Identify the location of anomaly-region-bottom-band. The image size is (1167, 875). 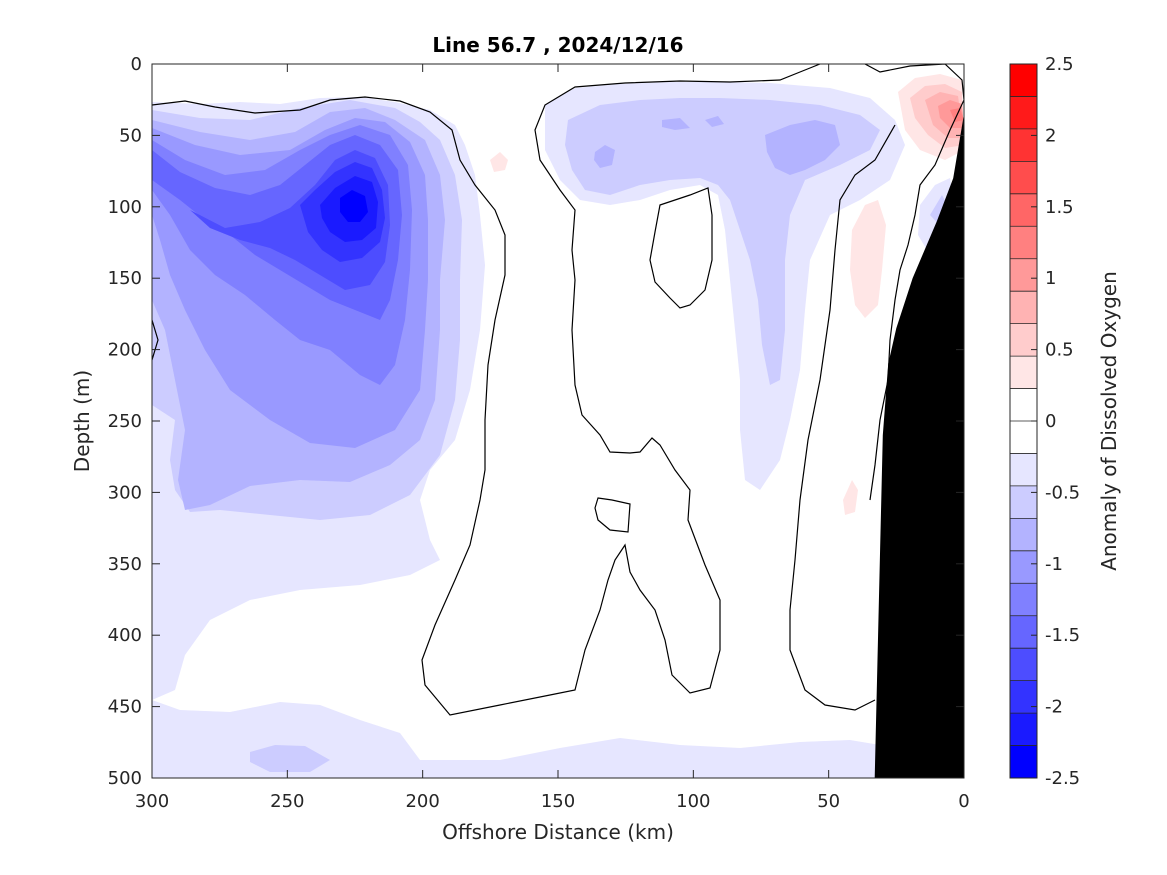
(516, 739).